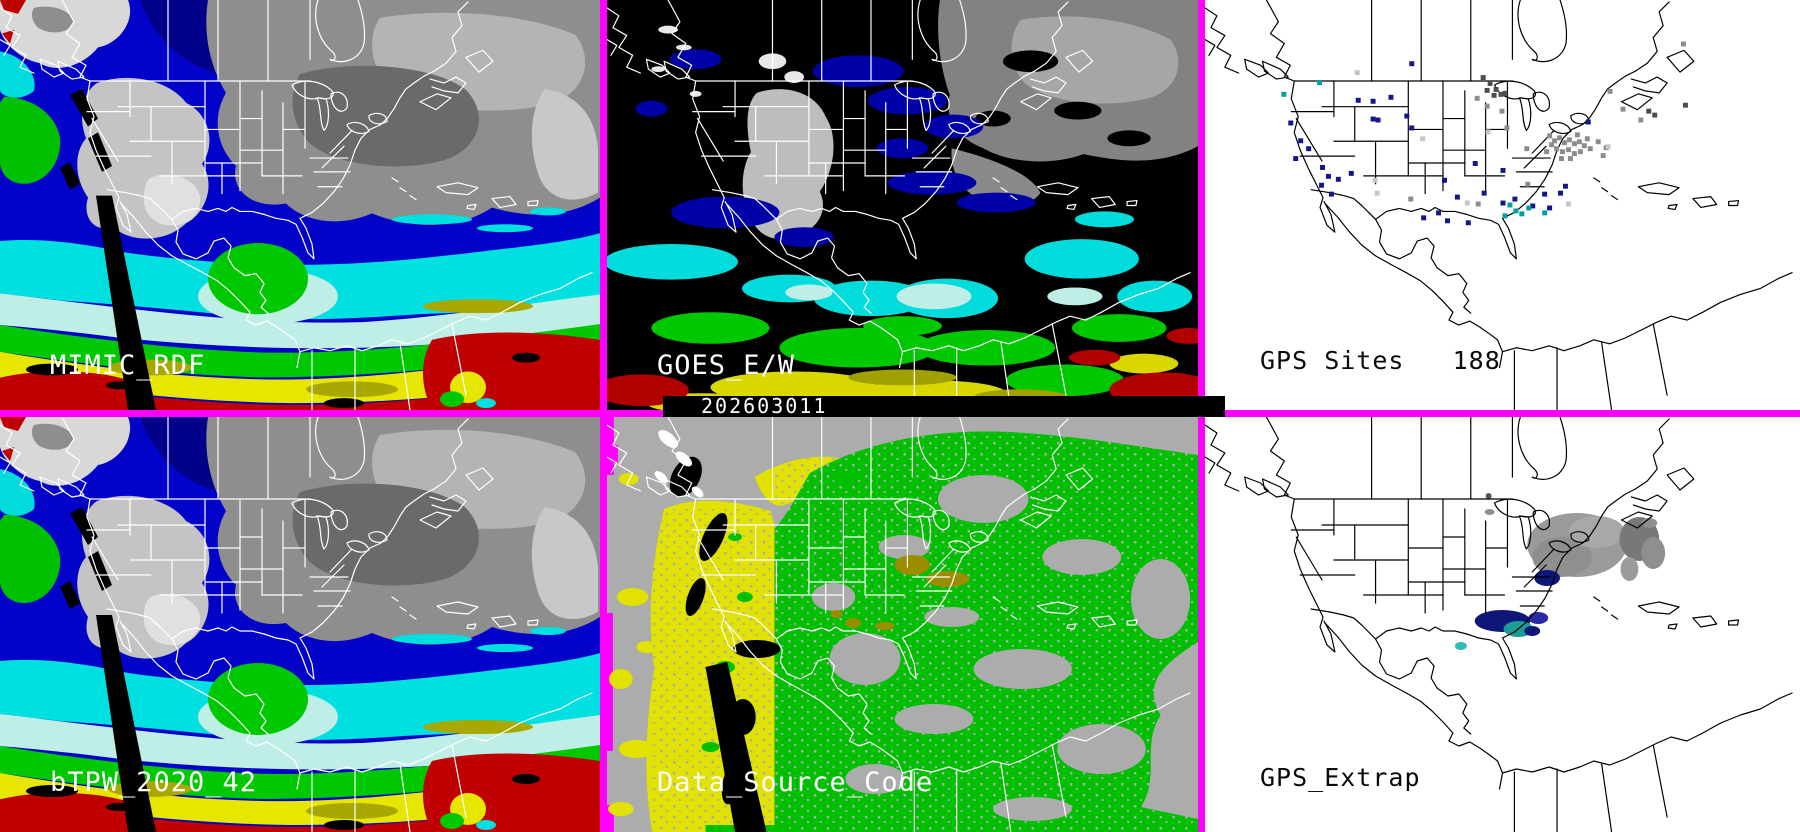 The width and height of the screenshot is (1800, 832). I want to click on timestamp-text: 202603011, so click(764, 406).